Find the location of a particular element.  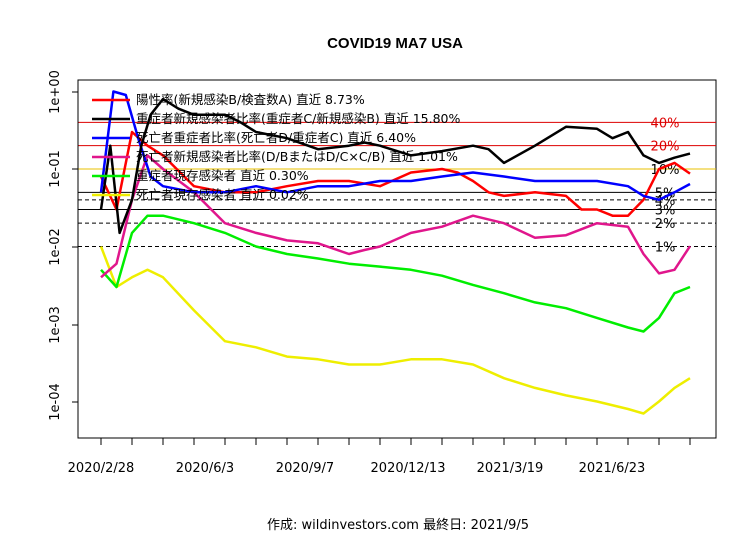

y-tick-label: 1e-04 is located at coordinates (55, 402).